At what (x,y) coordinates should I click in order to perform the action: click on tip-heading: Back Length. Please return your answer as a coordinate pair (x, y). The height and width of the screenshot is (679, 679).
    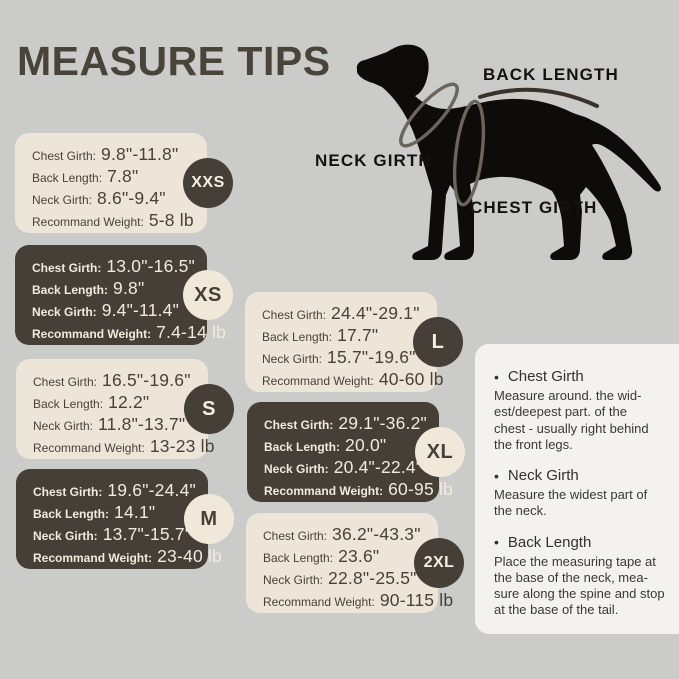
    Looking at the image, I should click on (549, 542).